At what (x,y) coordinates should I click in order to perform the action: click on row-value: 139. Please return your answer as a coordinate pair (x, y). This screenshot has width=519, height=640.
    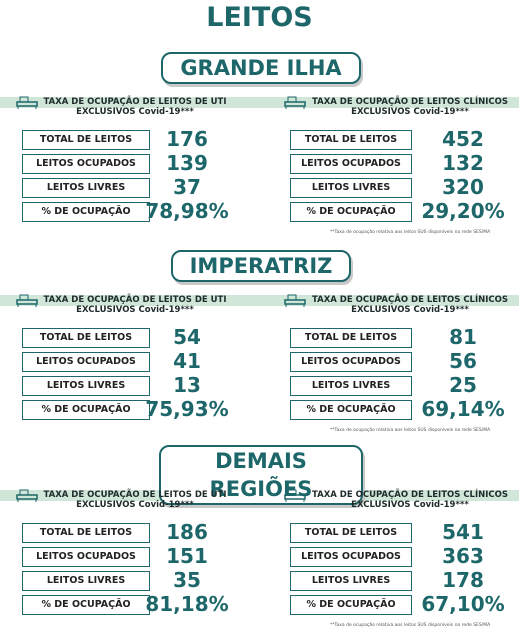
    Looking at the image, I should click on (187, 163).